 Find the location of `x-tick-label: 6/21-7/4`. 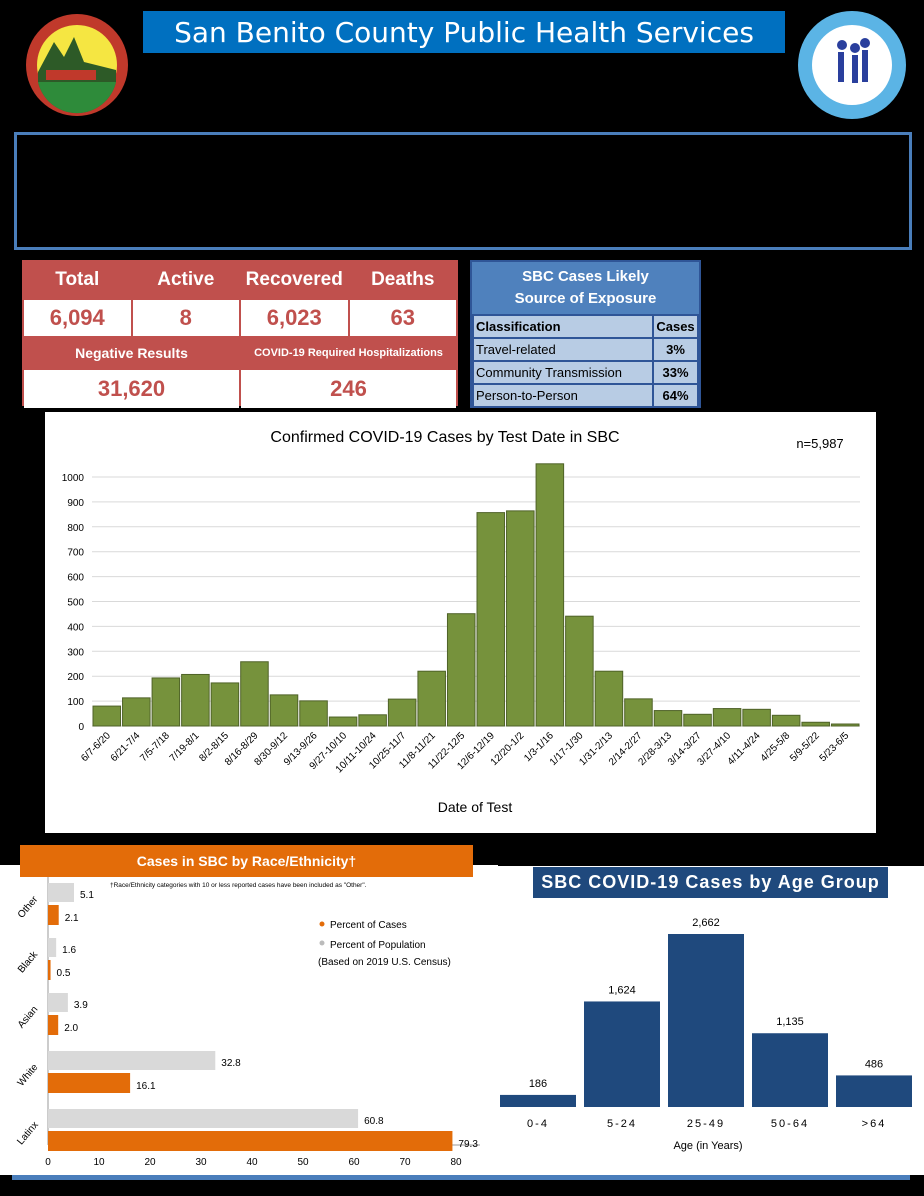

x-tick-label: 6/21-7/4 is located at coordinates (126, 747).